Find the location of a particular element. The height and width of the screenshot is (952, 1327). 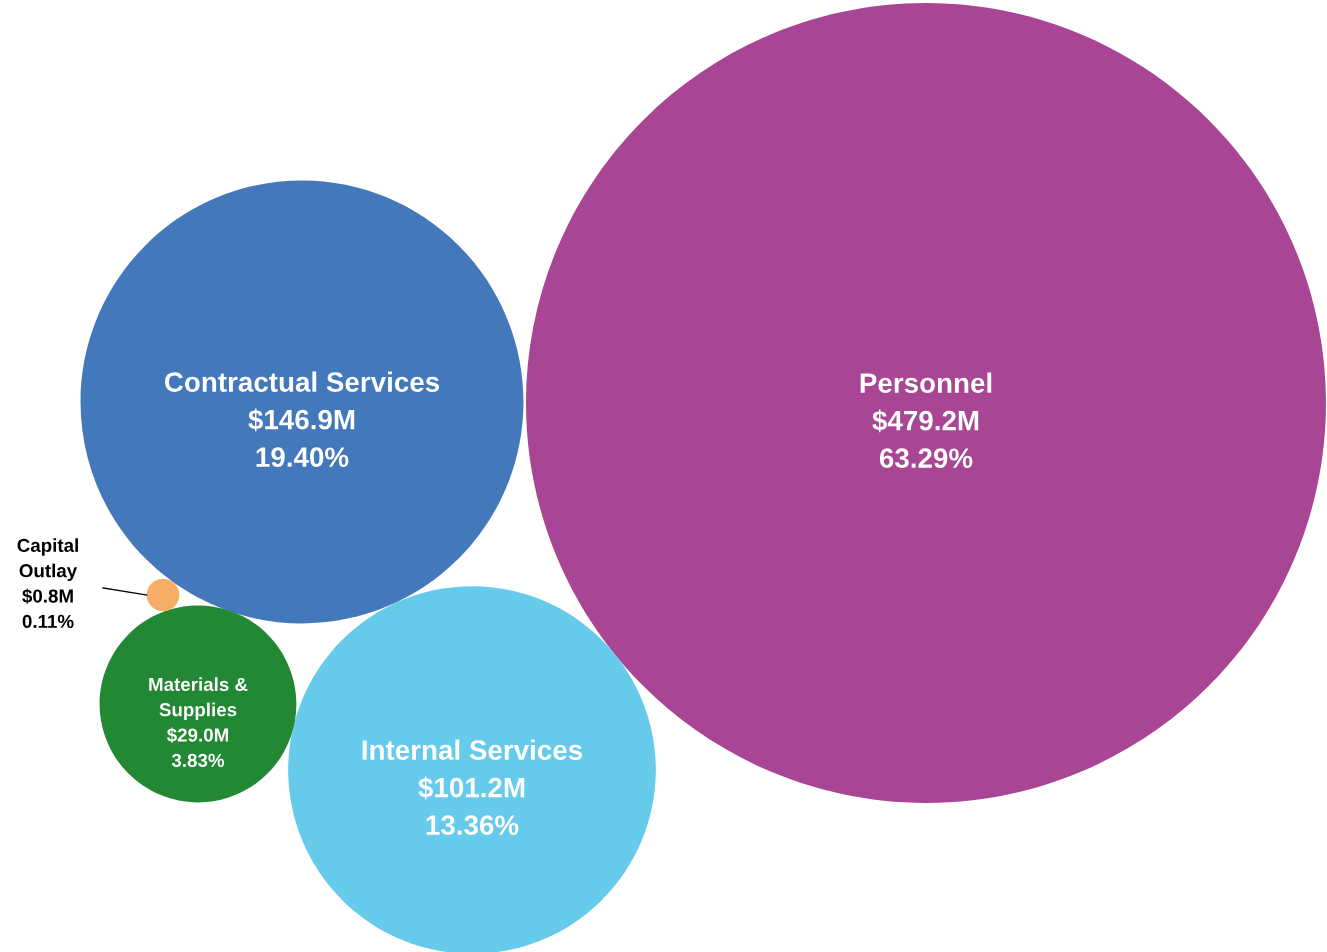

data-label: $29.0M is located at coordinates (197, 735).